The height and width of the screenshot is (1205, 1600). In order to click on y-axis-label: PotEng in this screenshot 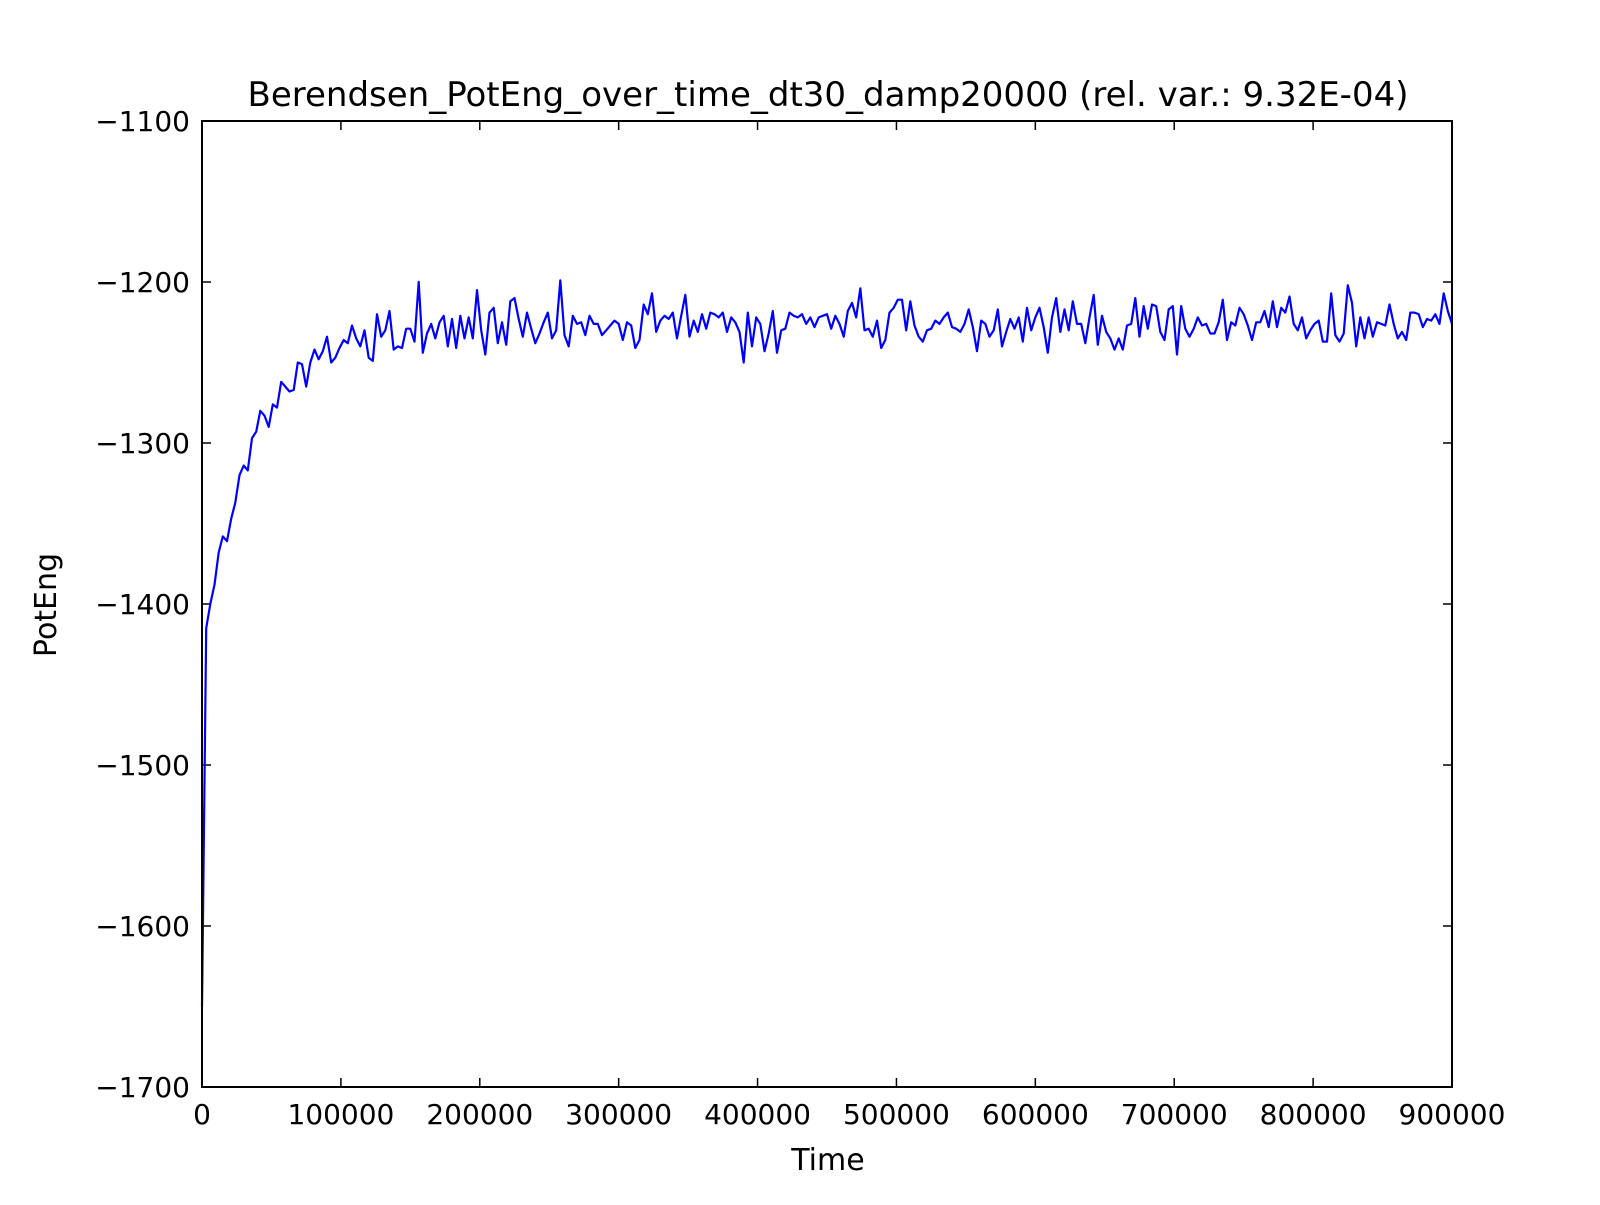, I will do `click(46, 605)`.